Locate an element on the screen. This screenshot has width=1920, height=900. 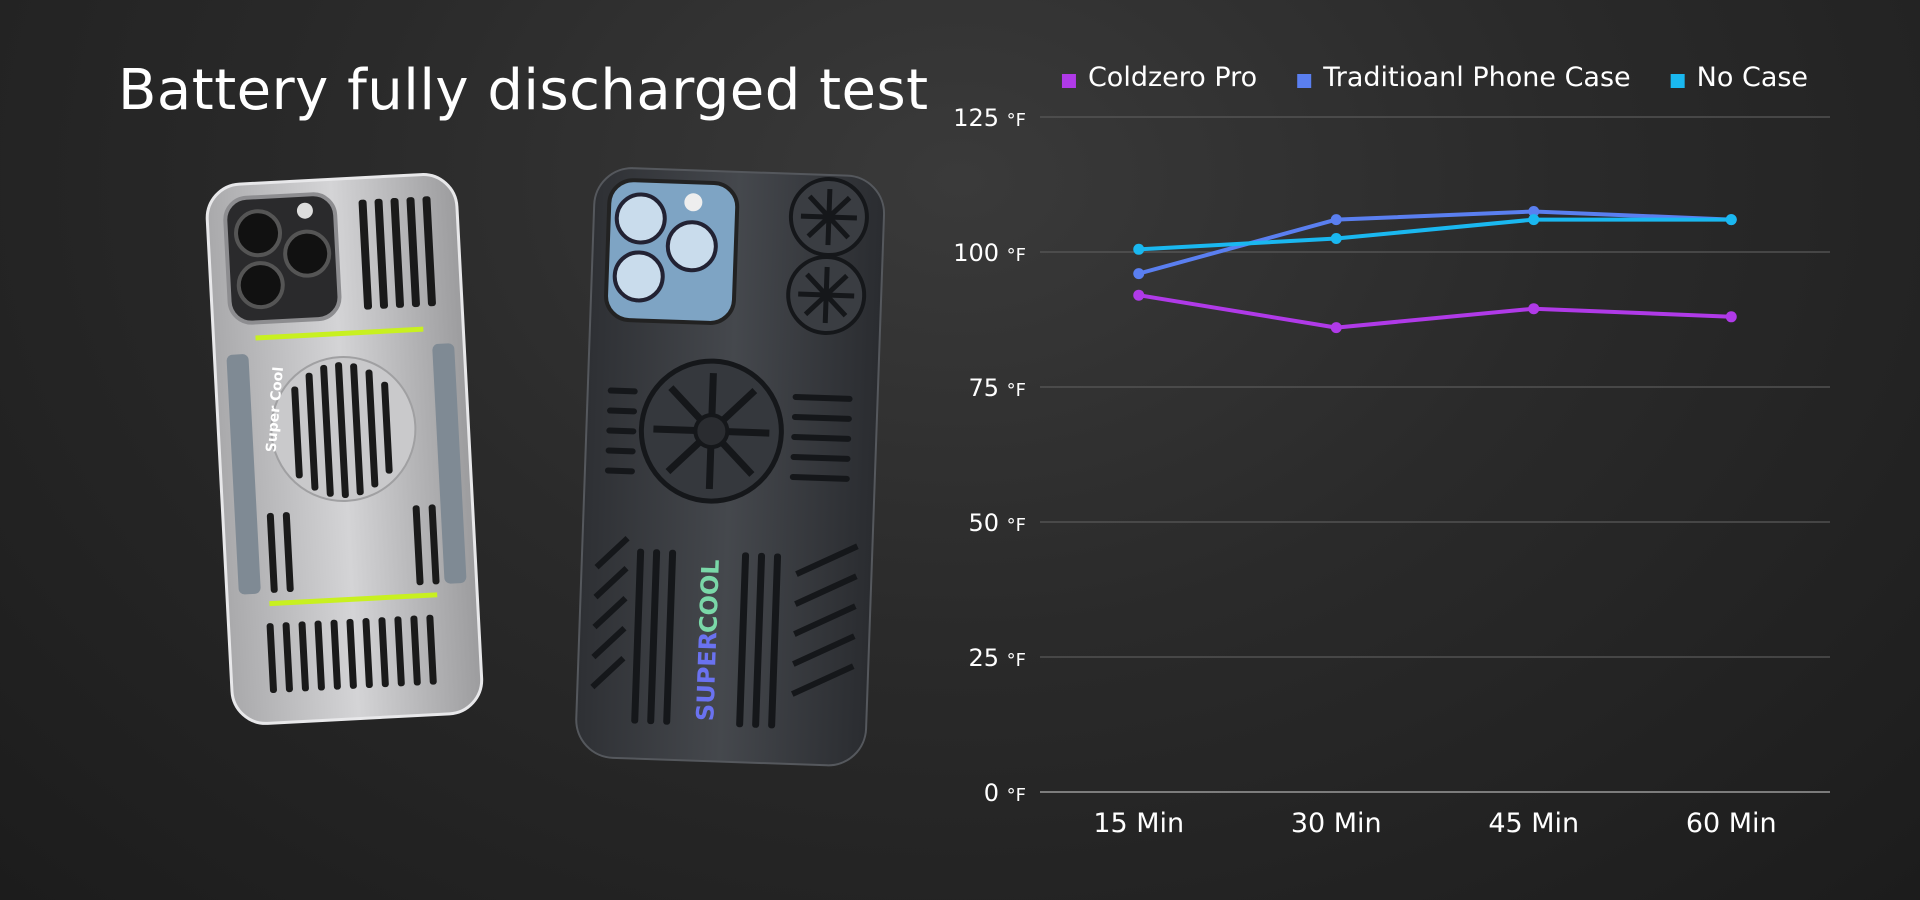
legend-label: No Case is located at coordinates (1752, 77).